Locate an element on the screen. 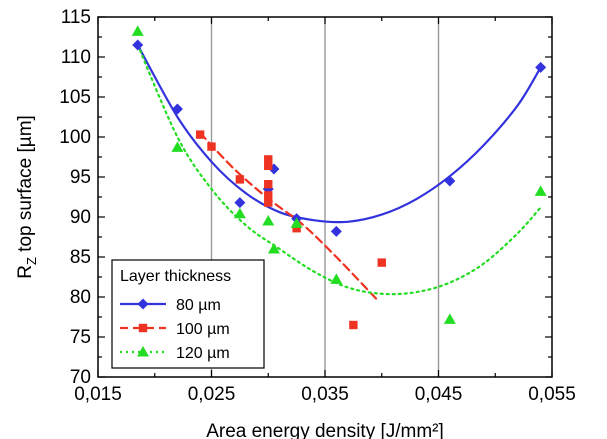 This screenshot has height=439, width=607. x-tick-label: 0,055 is located at coordinates (552, 394).